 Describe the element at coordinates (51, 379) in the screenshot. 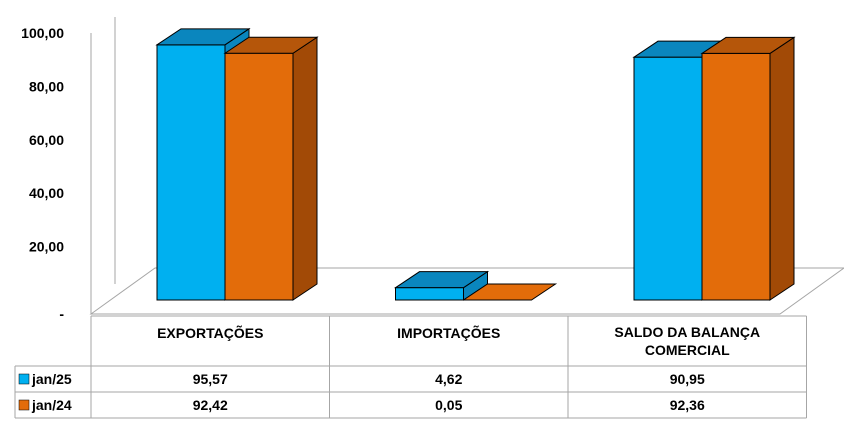

I see `legend-label: jan/25` at that location.